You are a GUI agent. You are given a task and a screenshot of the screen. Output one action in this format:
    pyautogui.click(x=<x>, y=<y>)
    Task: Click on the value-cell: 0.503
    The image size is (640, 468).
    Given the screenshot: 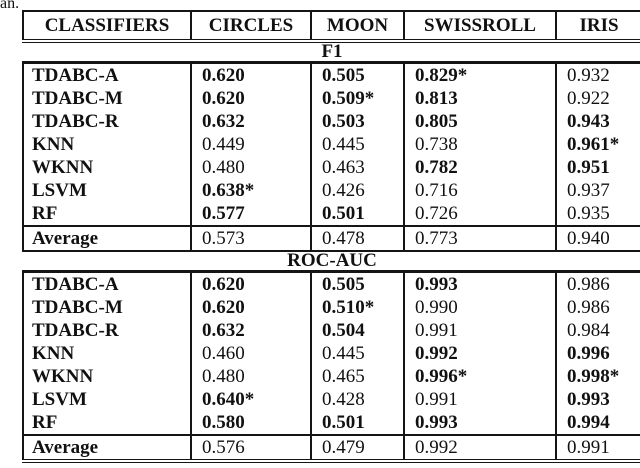 What is the action you would take?
    pyautogui.click(x=357, y=121)
    